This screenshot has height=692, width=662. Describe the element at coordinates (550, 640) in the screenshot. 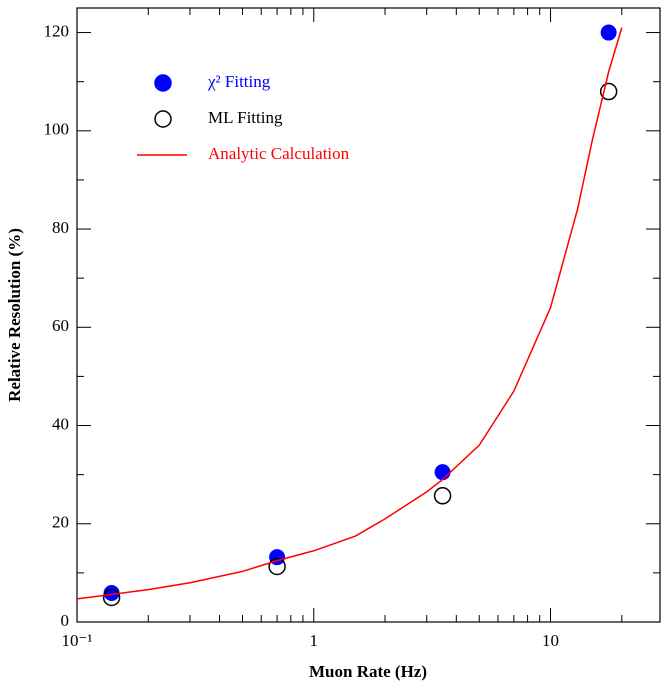

I see `x-tick-label: 10` at that location.